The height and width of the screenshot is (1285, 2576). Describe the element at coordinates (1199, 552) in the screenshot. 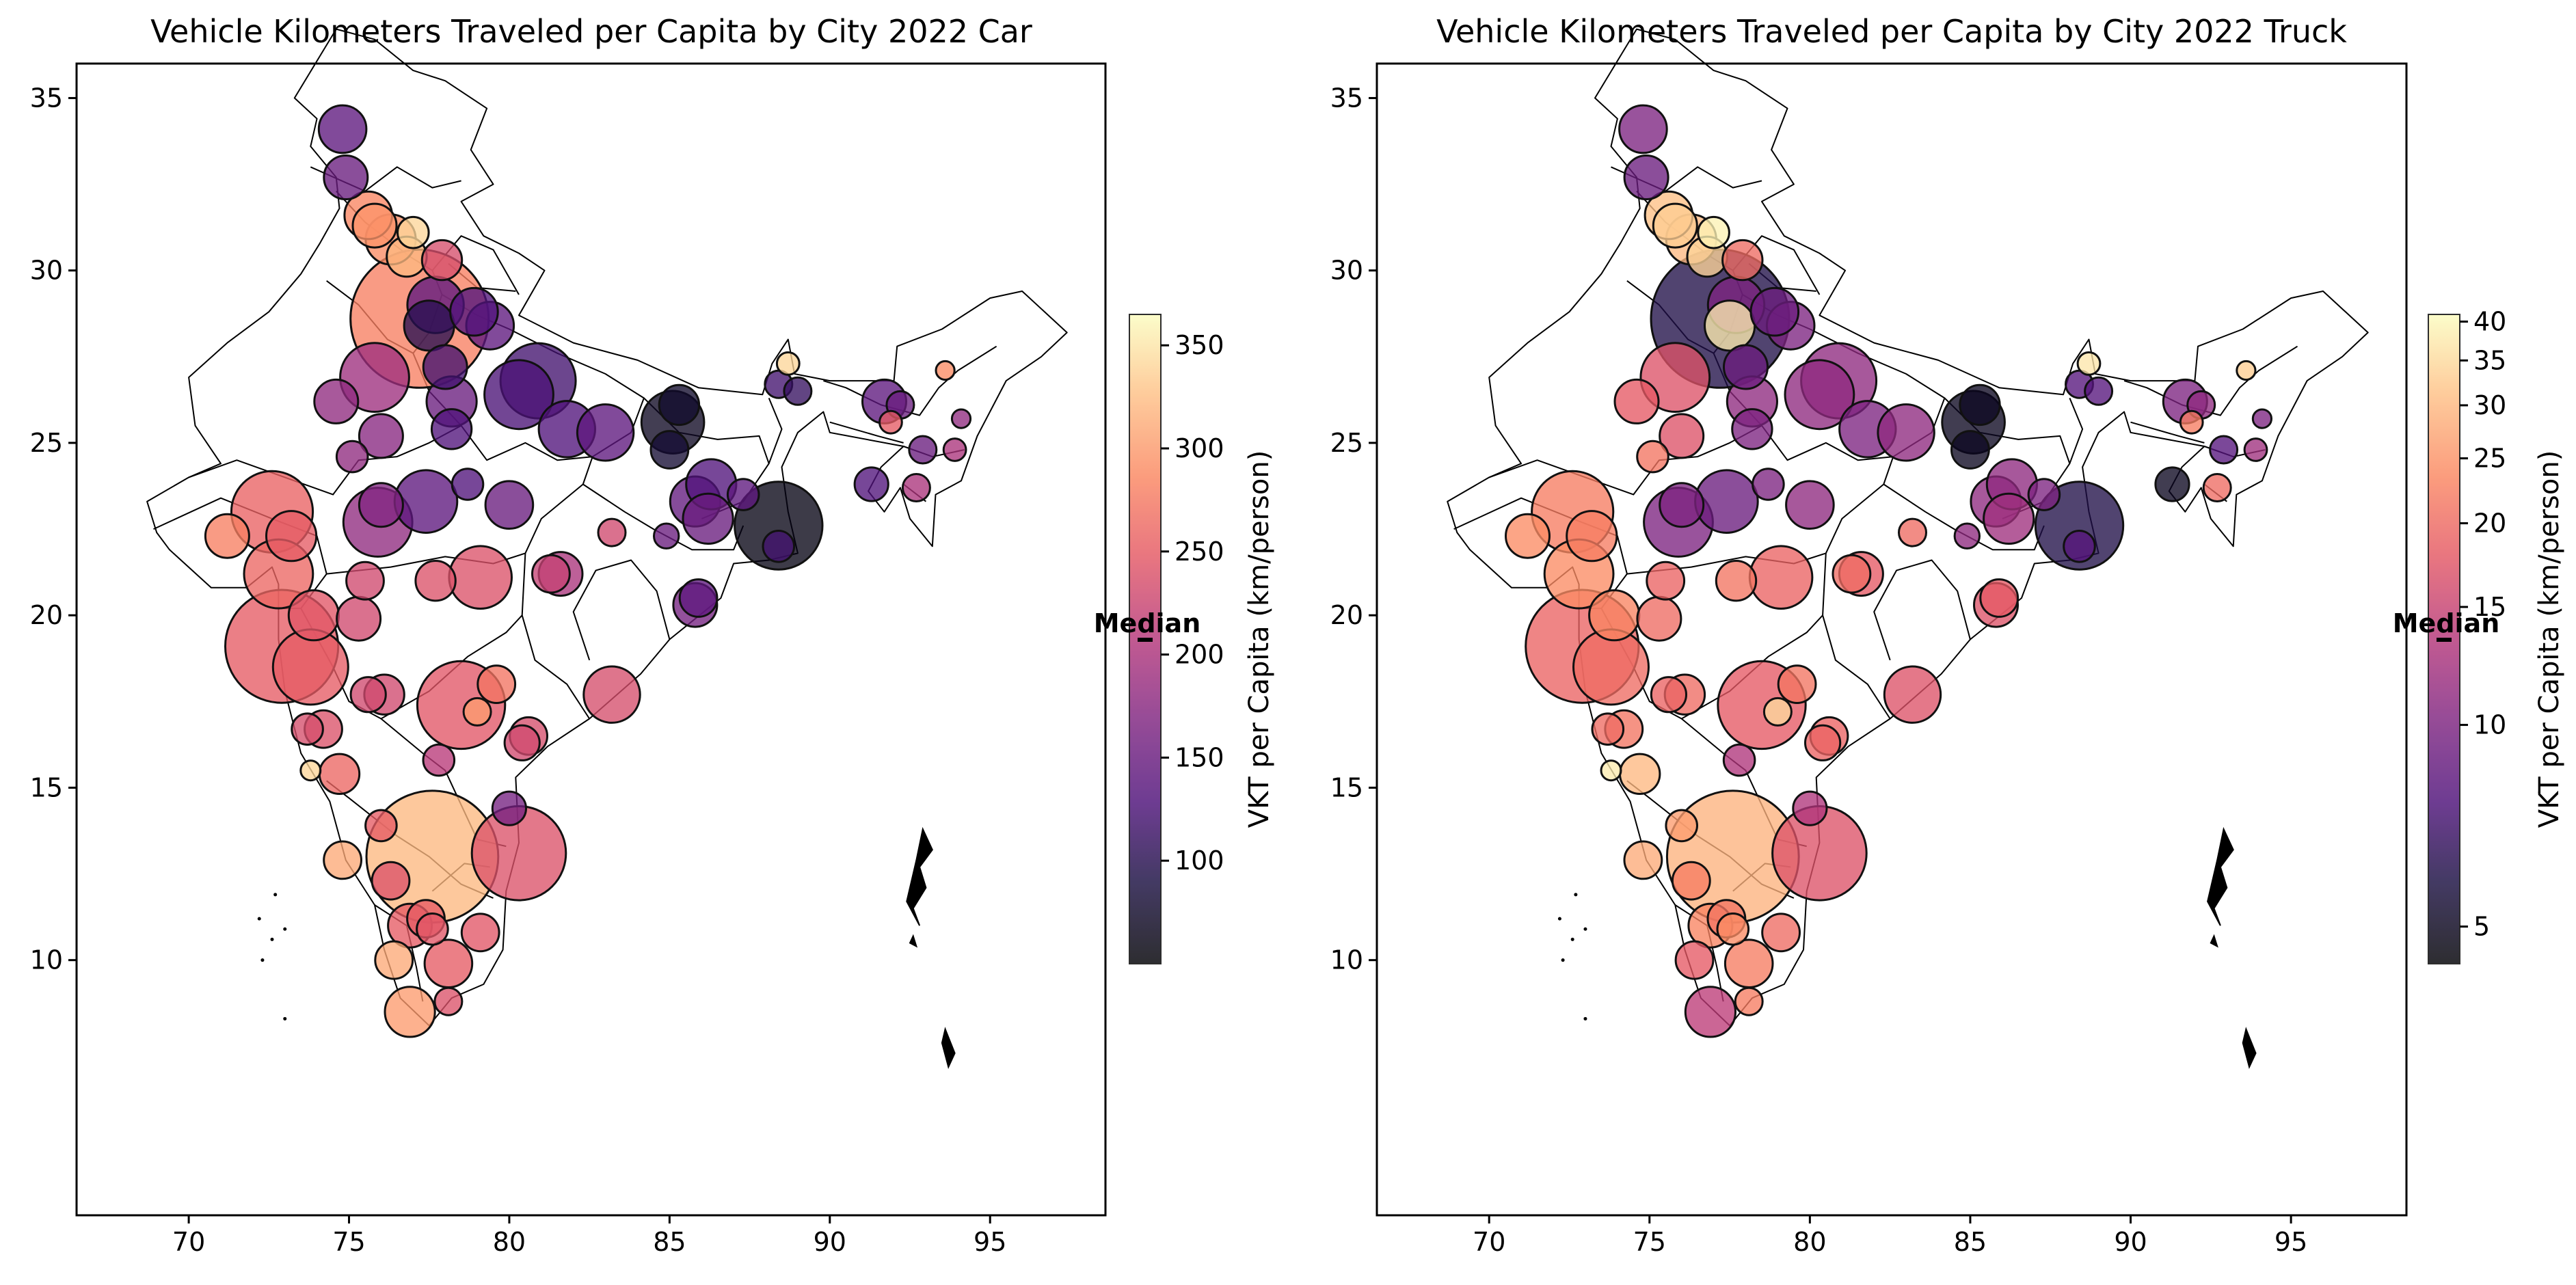

I see `colorbar-tick-label: 250` at that location.